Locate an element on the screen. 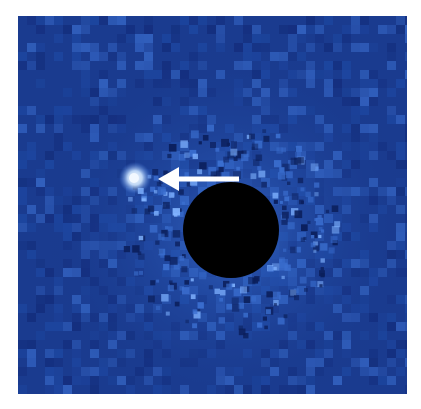 This screenshot has width=421, height=409. arrow-head-icon is located at coordinates (168, 179).